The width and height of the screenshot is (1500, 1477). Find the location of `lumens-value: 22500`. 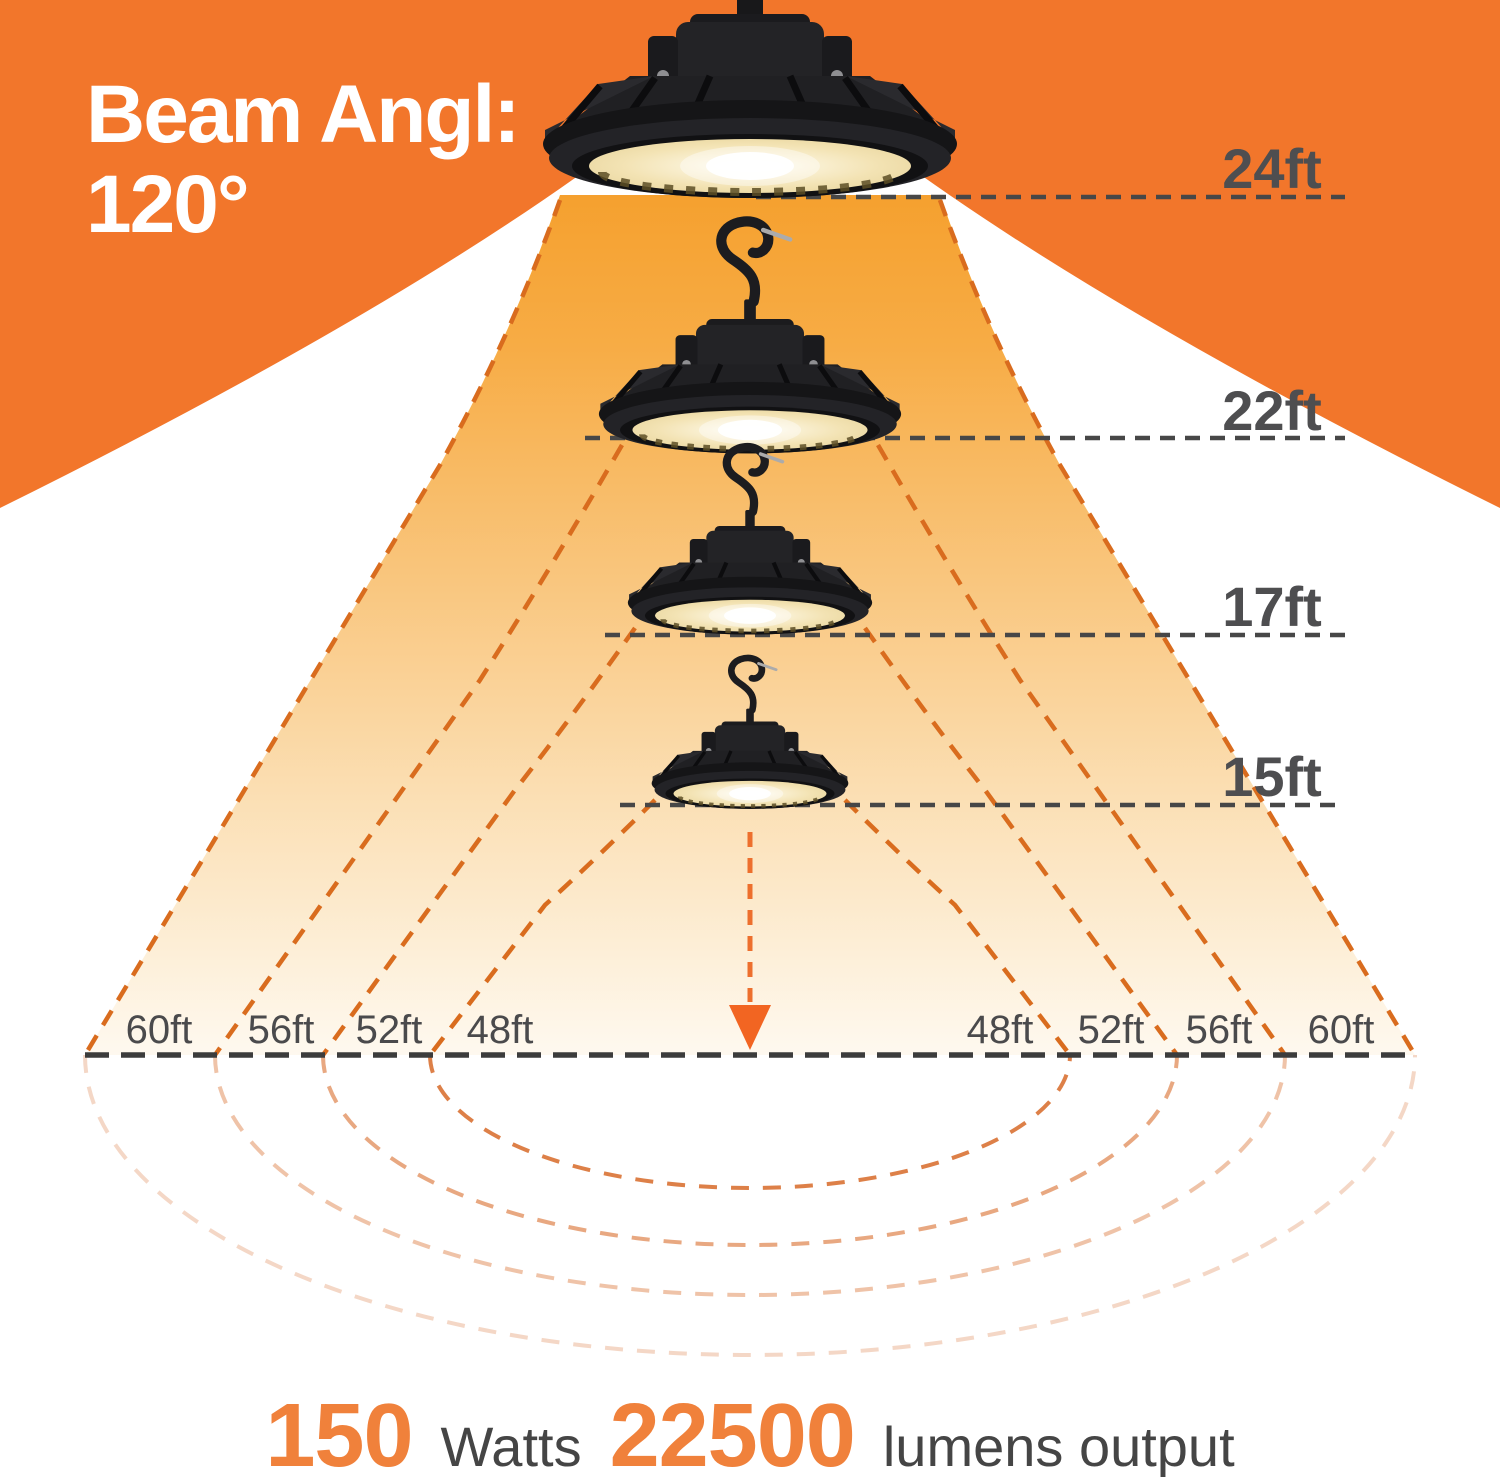

lumens-value: 22500 is located at coordinates (732, 1431).